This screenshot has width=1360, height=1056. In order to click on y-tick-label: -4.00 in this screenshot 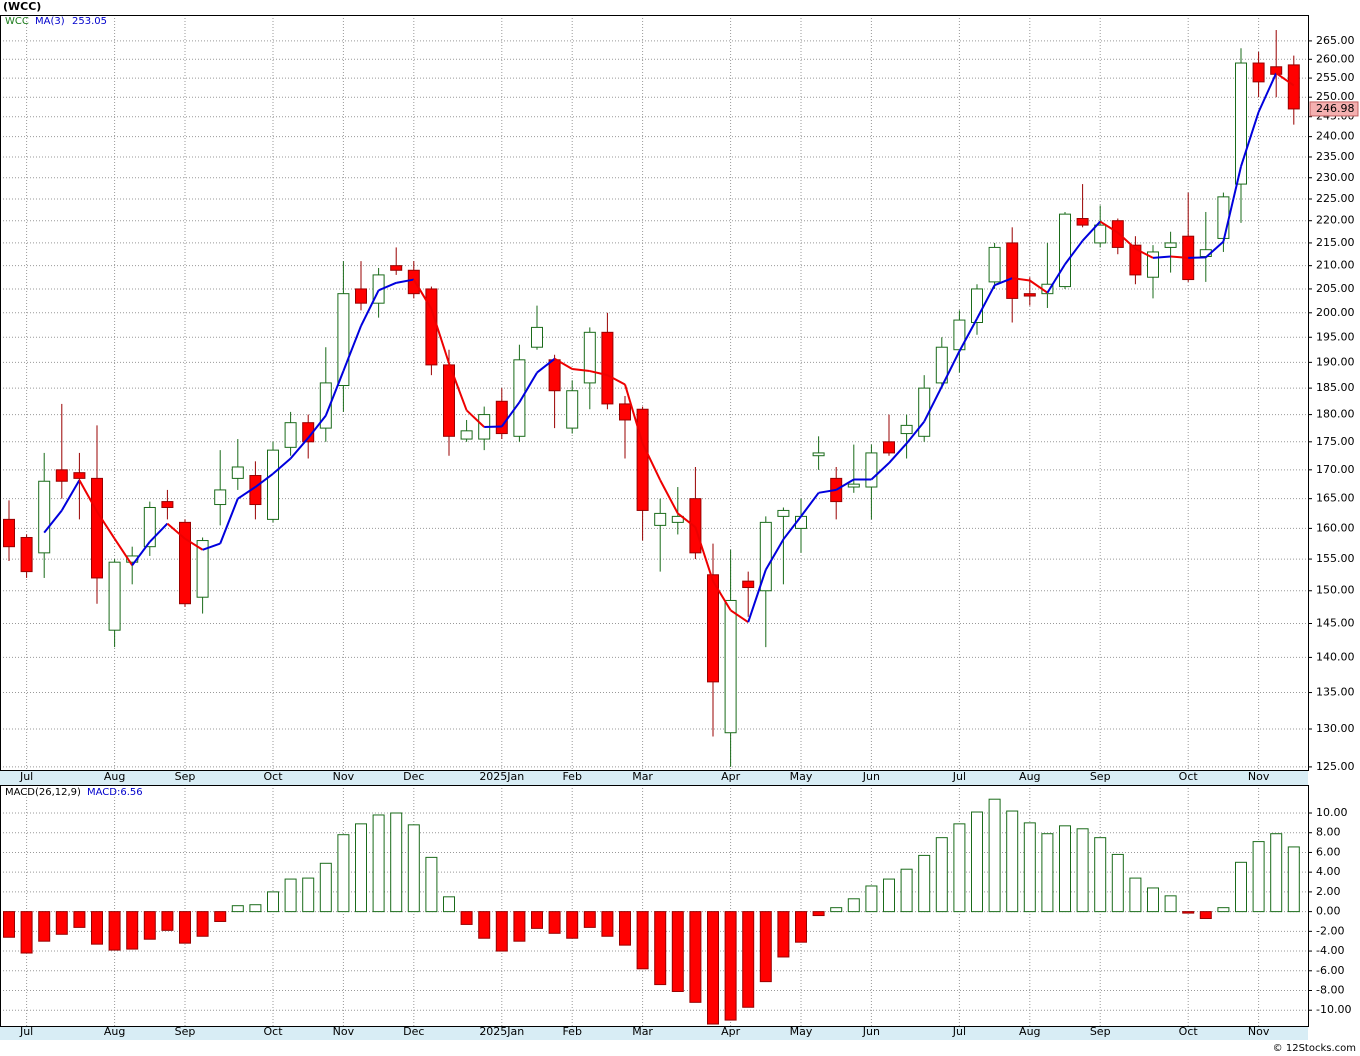, I will do `click(1330, 950)`.